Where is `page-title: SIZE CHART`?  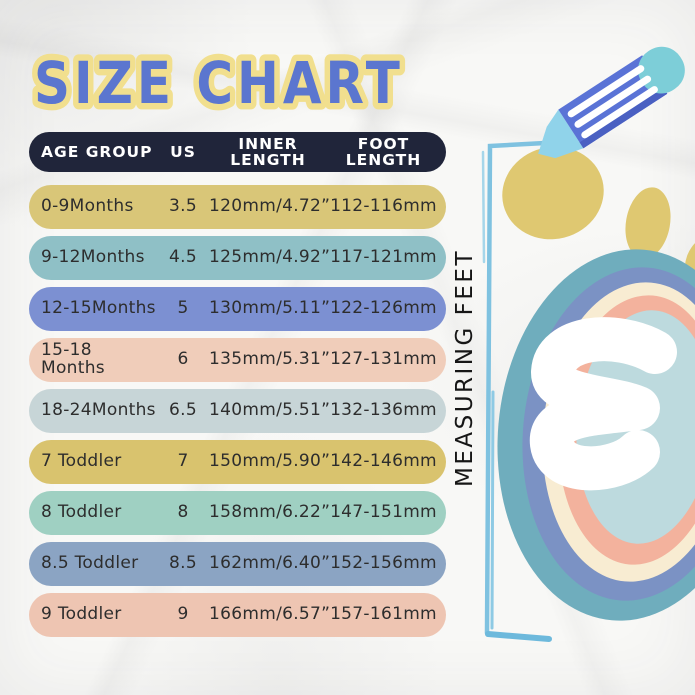
page-title: SIZE CHART is located at coordinates (217, 82).